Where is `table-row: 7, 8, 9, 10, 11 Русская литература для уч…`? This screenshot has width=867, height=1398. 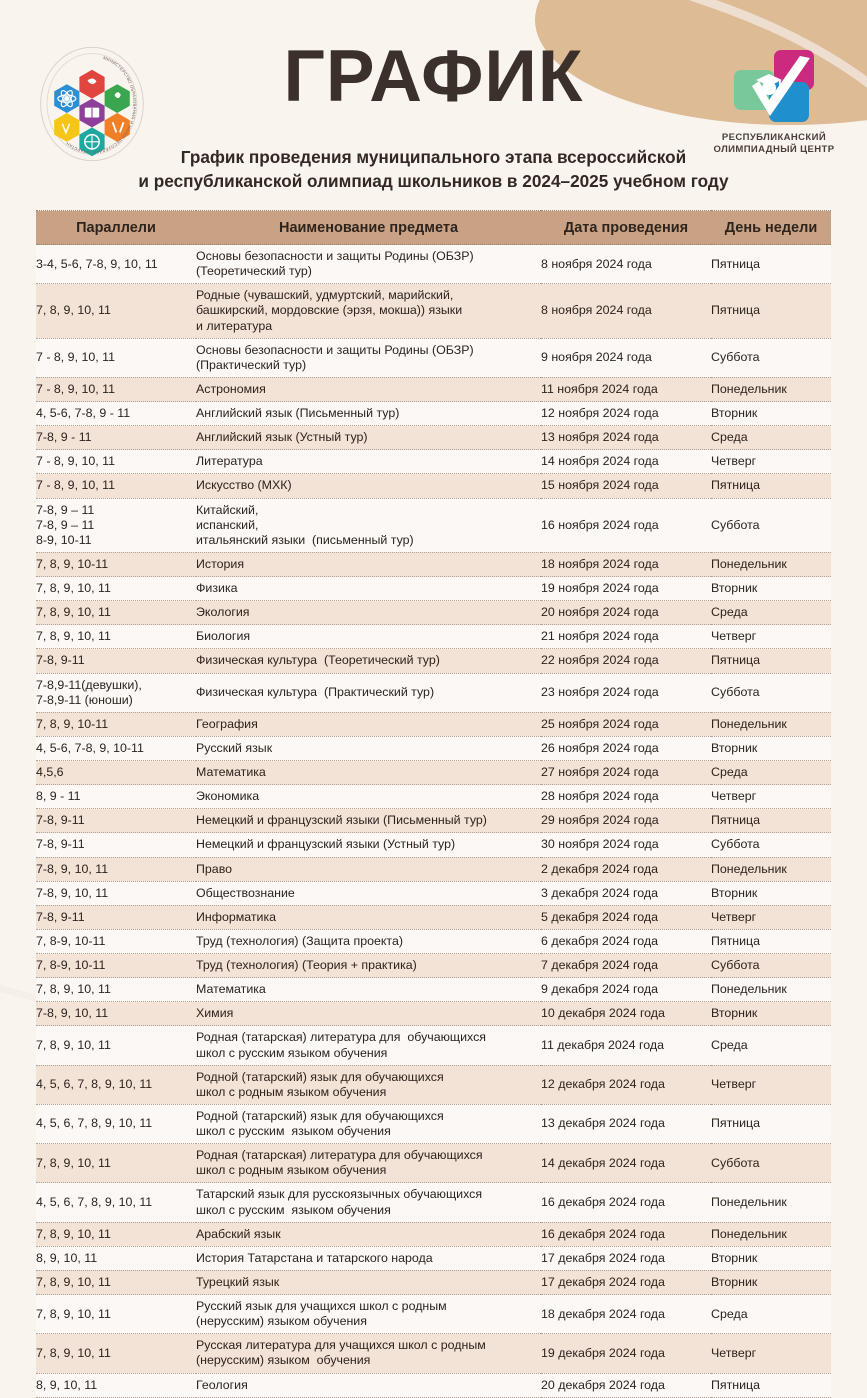 table-row: 7, 8, 9, 10, 11 Русская литература для уч… is located at coordinates (433, 1353).